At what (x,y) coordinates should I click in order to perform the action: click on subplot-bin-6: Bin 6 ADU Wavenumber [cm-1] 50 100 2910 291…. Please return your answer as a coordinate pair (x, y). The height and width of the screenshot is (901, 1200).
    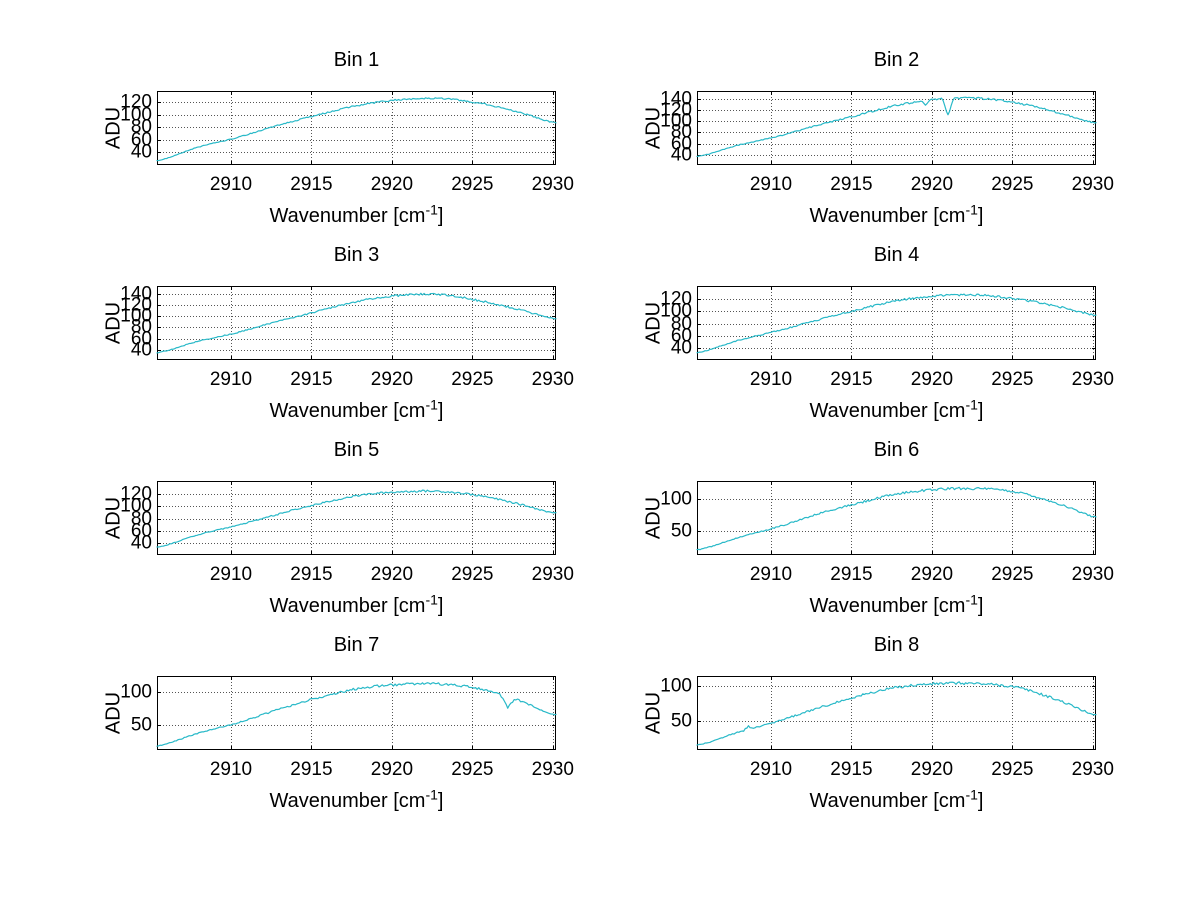
    Looking at the image, I should click on (878, 528).